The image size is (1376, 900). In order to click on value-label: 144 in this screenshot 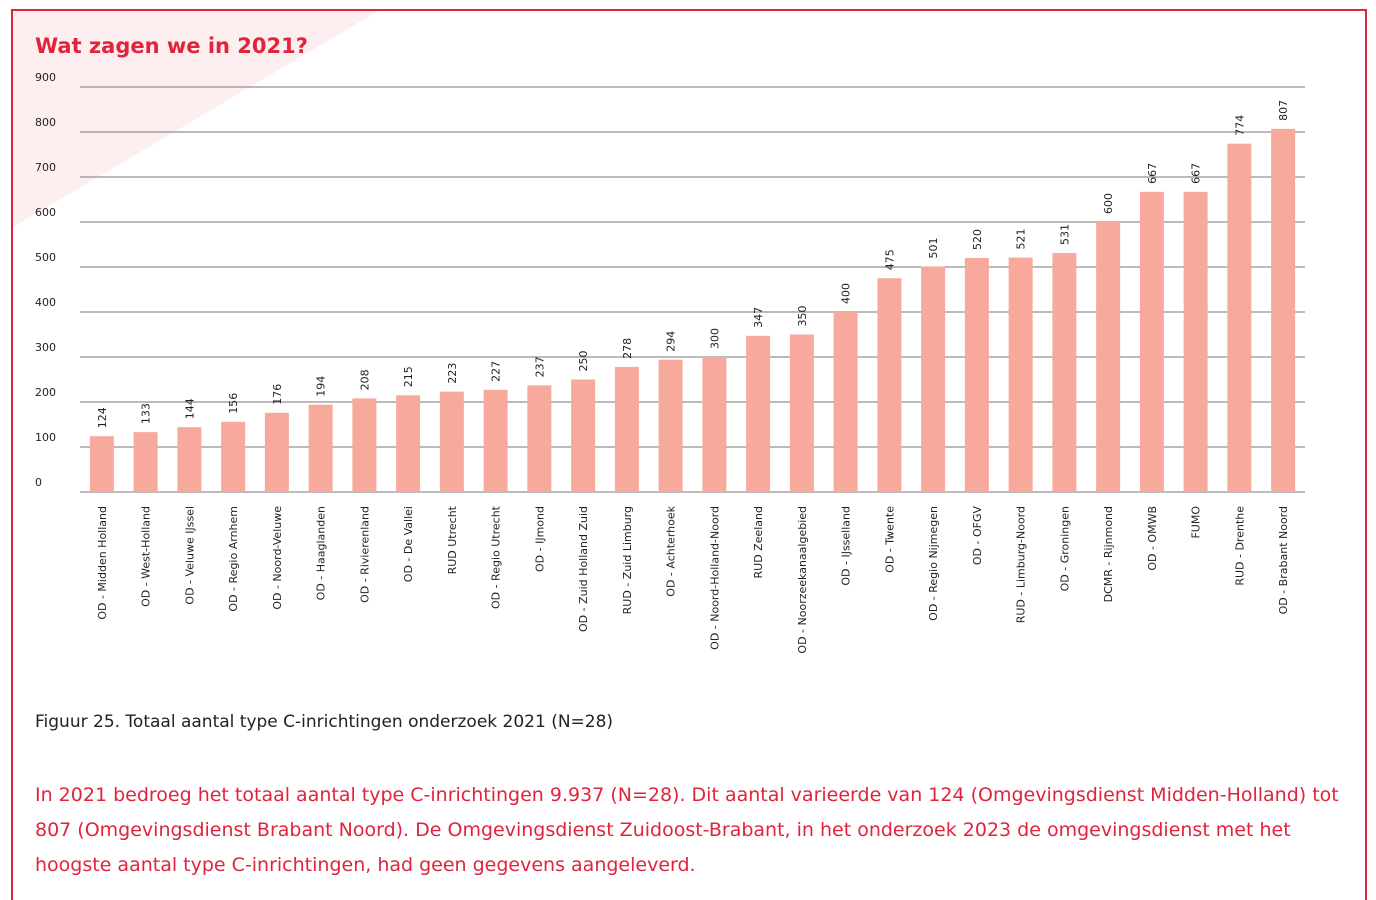, I will do `click(189, 408)`.